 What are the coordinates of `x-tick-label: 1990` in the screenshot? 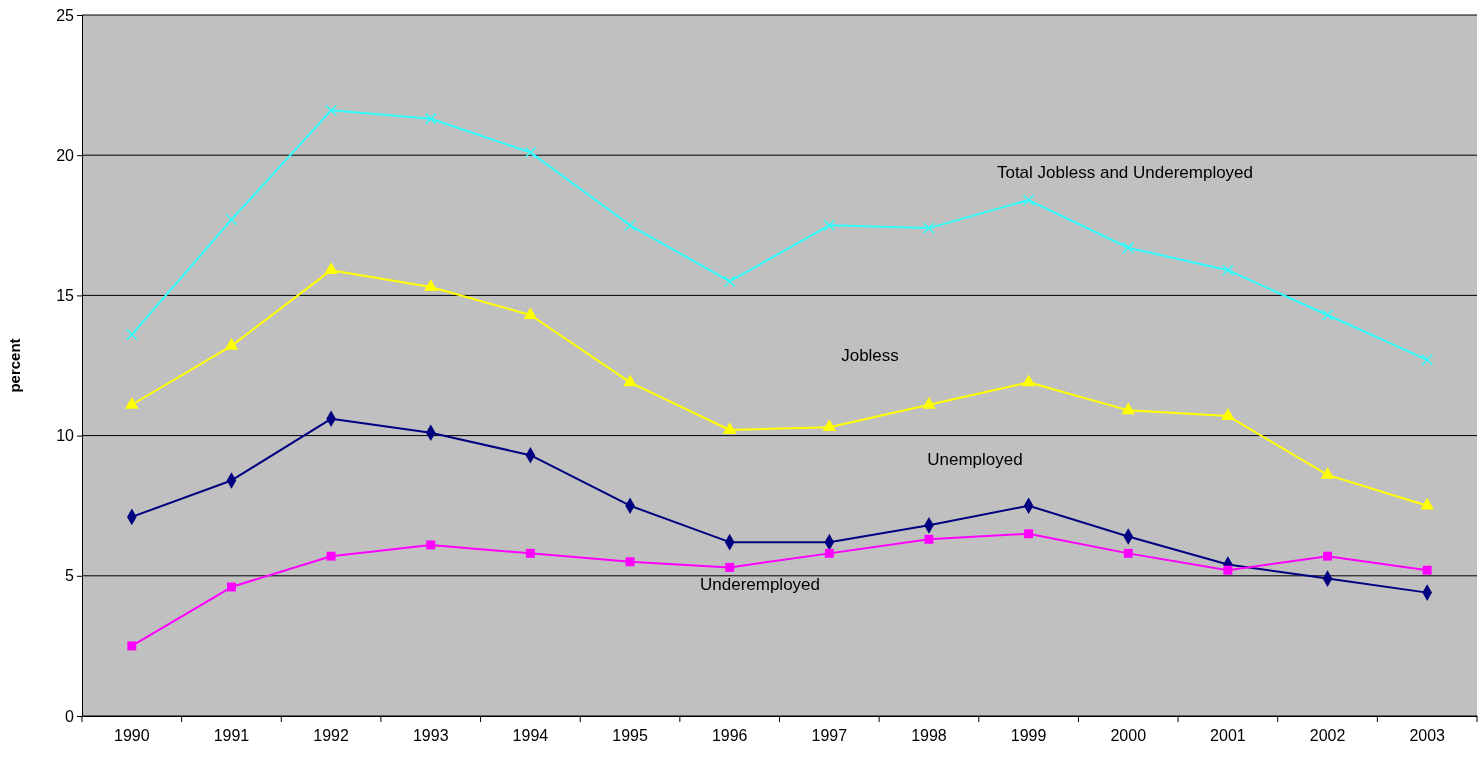 It's located at (132, 736).